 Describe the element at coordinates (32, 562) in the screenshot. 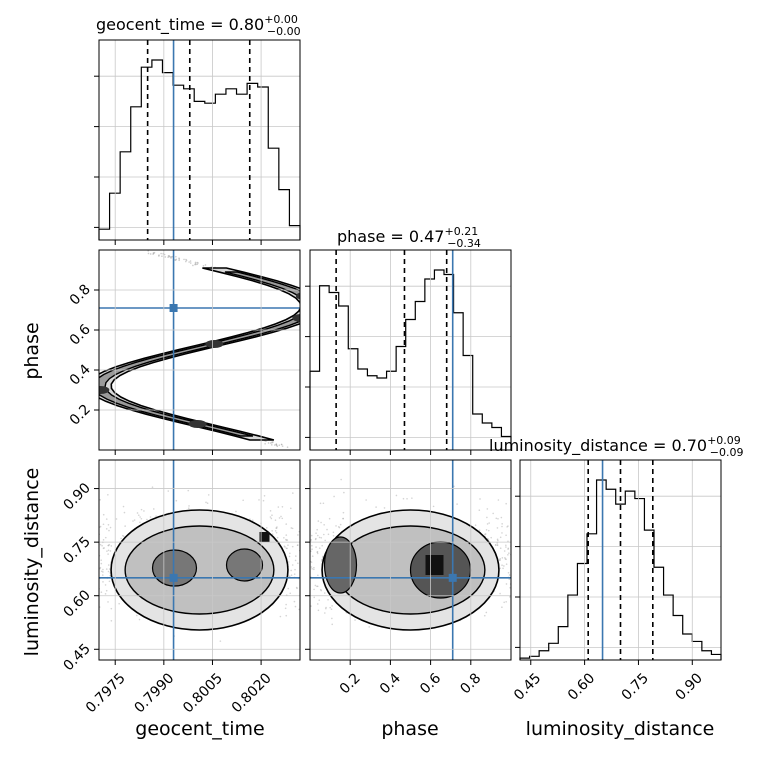

I see `ylabel-luminosity-distance: luminosity_distance` at that location.